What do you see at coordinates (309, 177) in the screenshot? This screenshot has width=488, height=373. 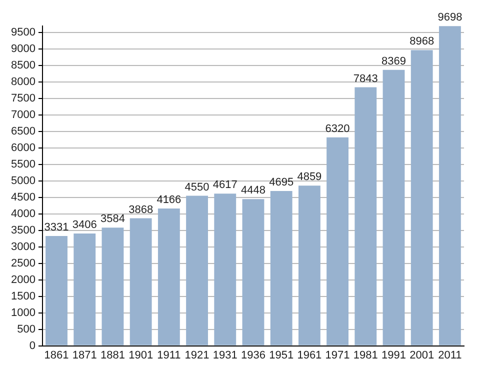 I see `data-label: 4859` at bounding box center [309, 177].